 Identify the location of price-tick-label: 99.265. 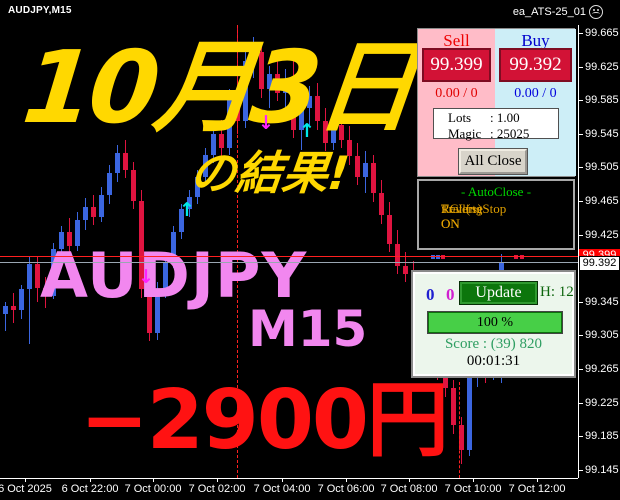
(602, 369).